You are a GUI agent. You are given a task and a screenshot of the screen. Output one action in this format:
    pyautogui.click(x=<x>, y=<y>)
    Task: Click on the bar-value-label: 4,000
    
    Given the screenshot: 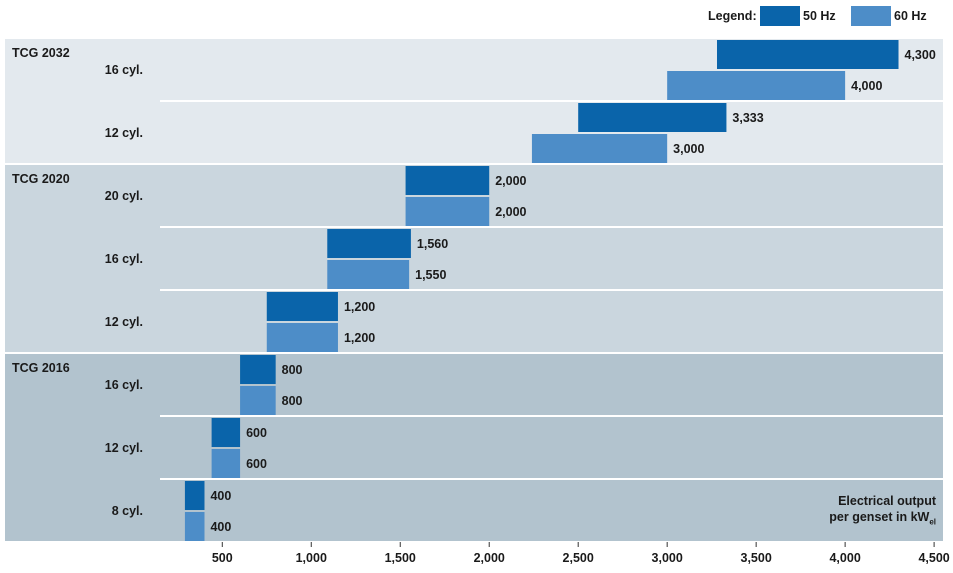 What is the action you would take?
    pyautogui.click(x=866, y=86)
    